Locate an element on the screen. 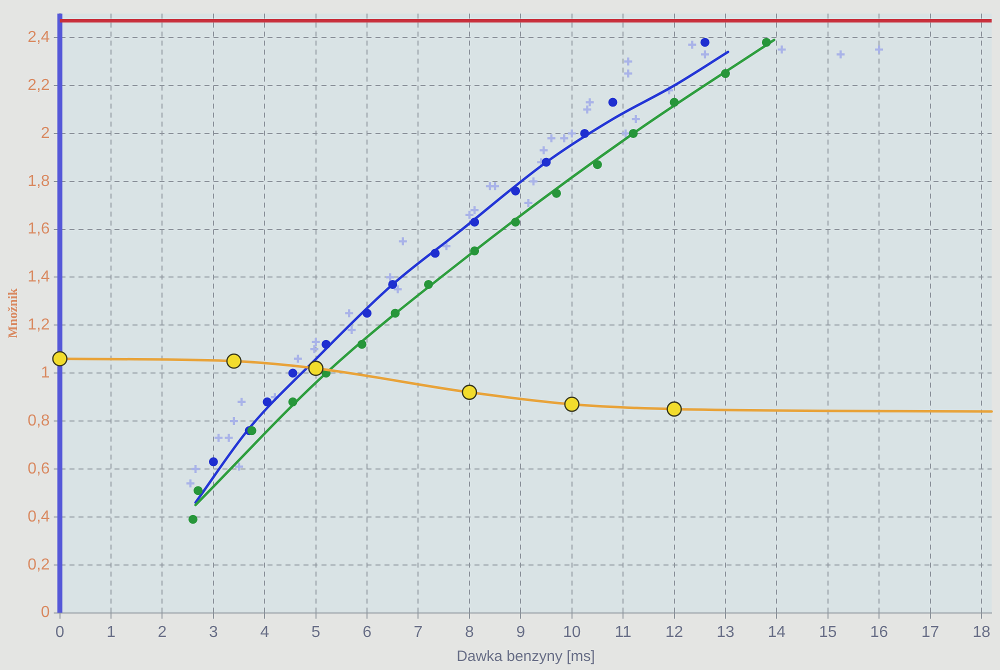  x-tick-label: 11 is located at coordinates (623, 632).